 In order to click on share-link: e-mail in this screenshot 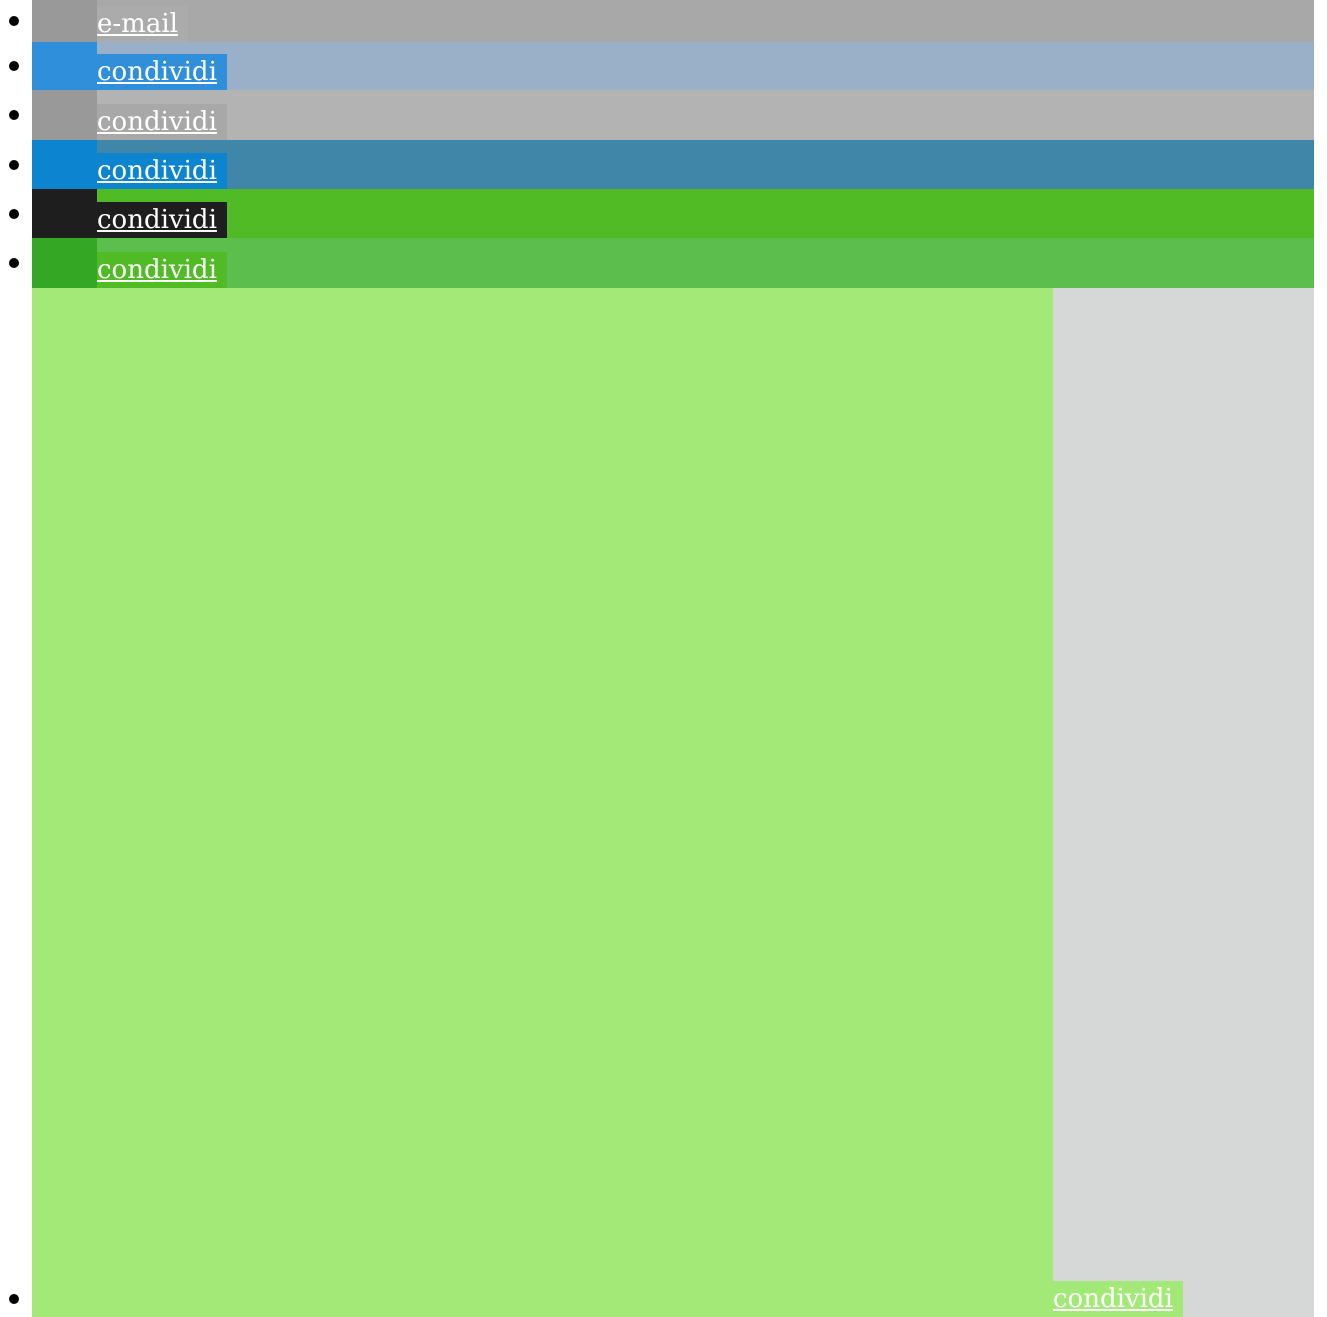, I will do `click(142, 24)`.